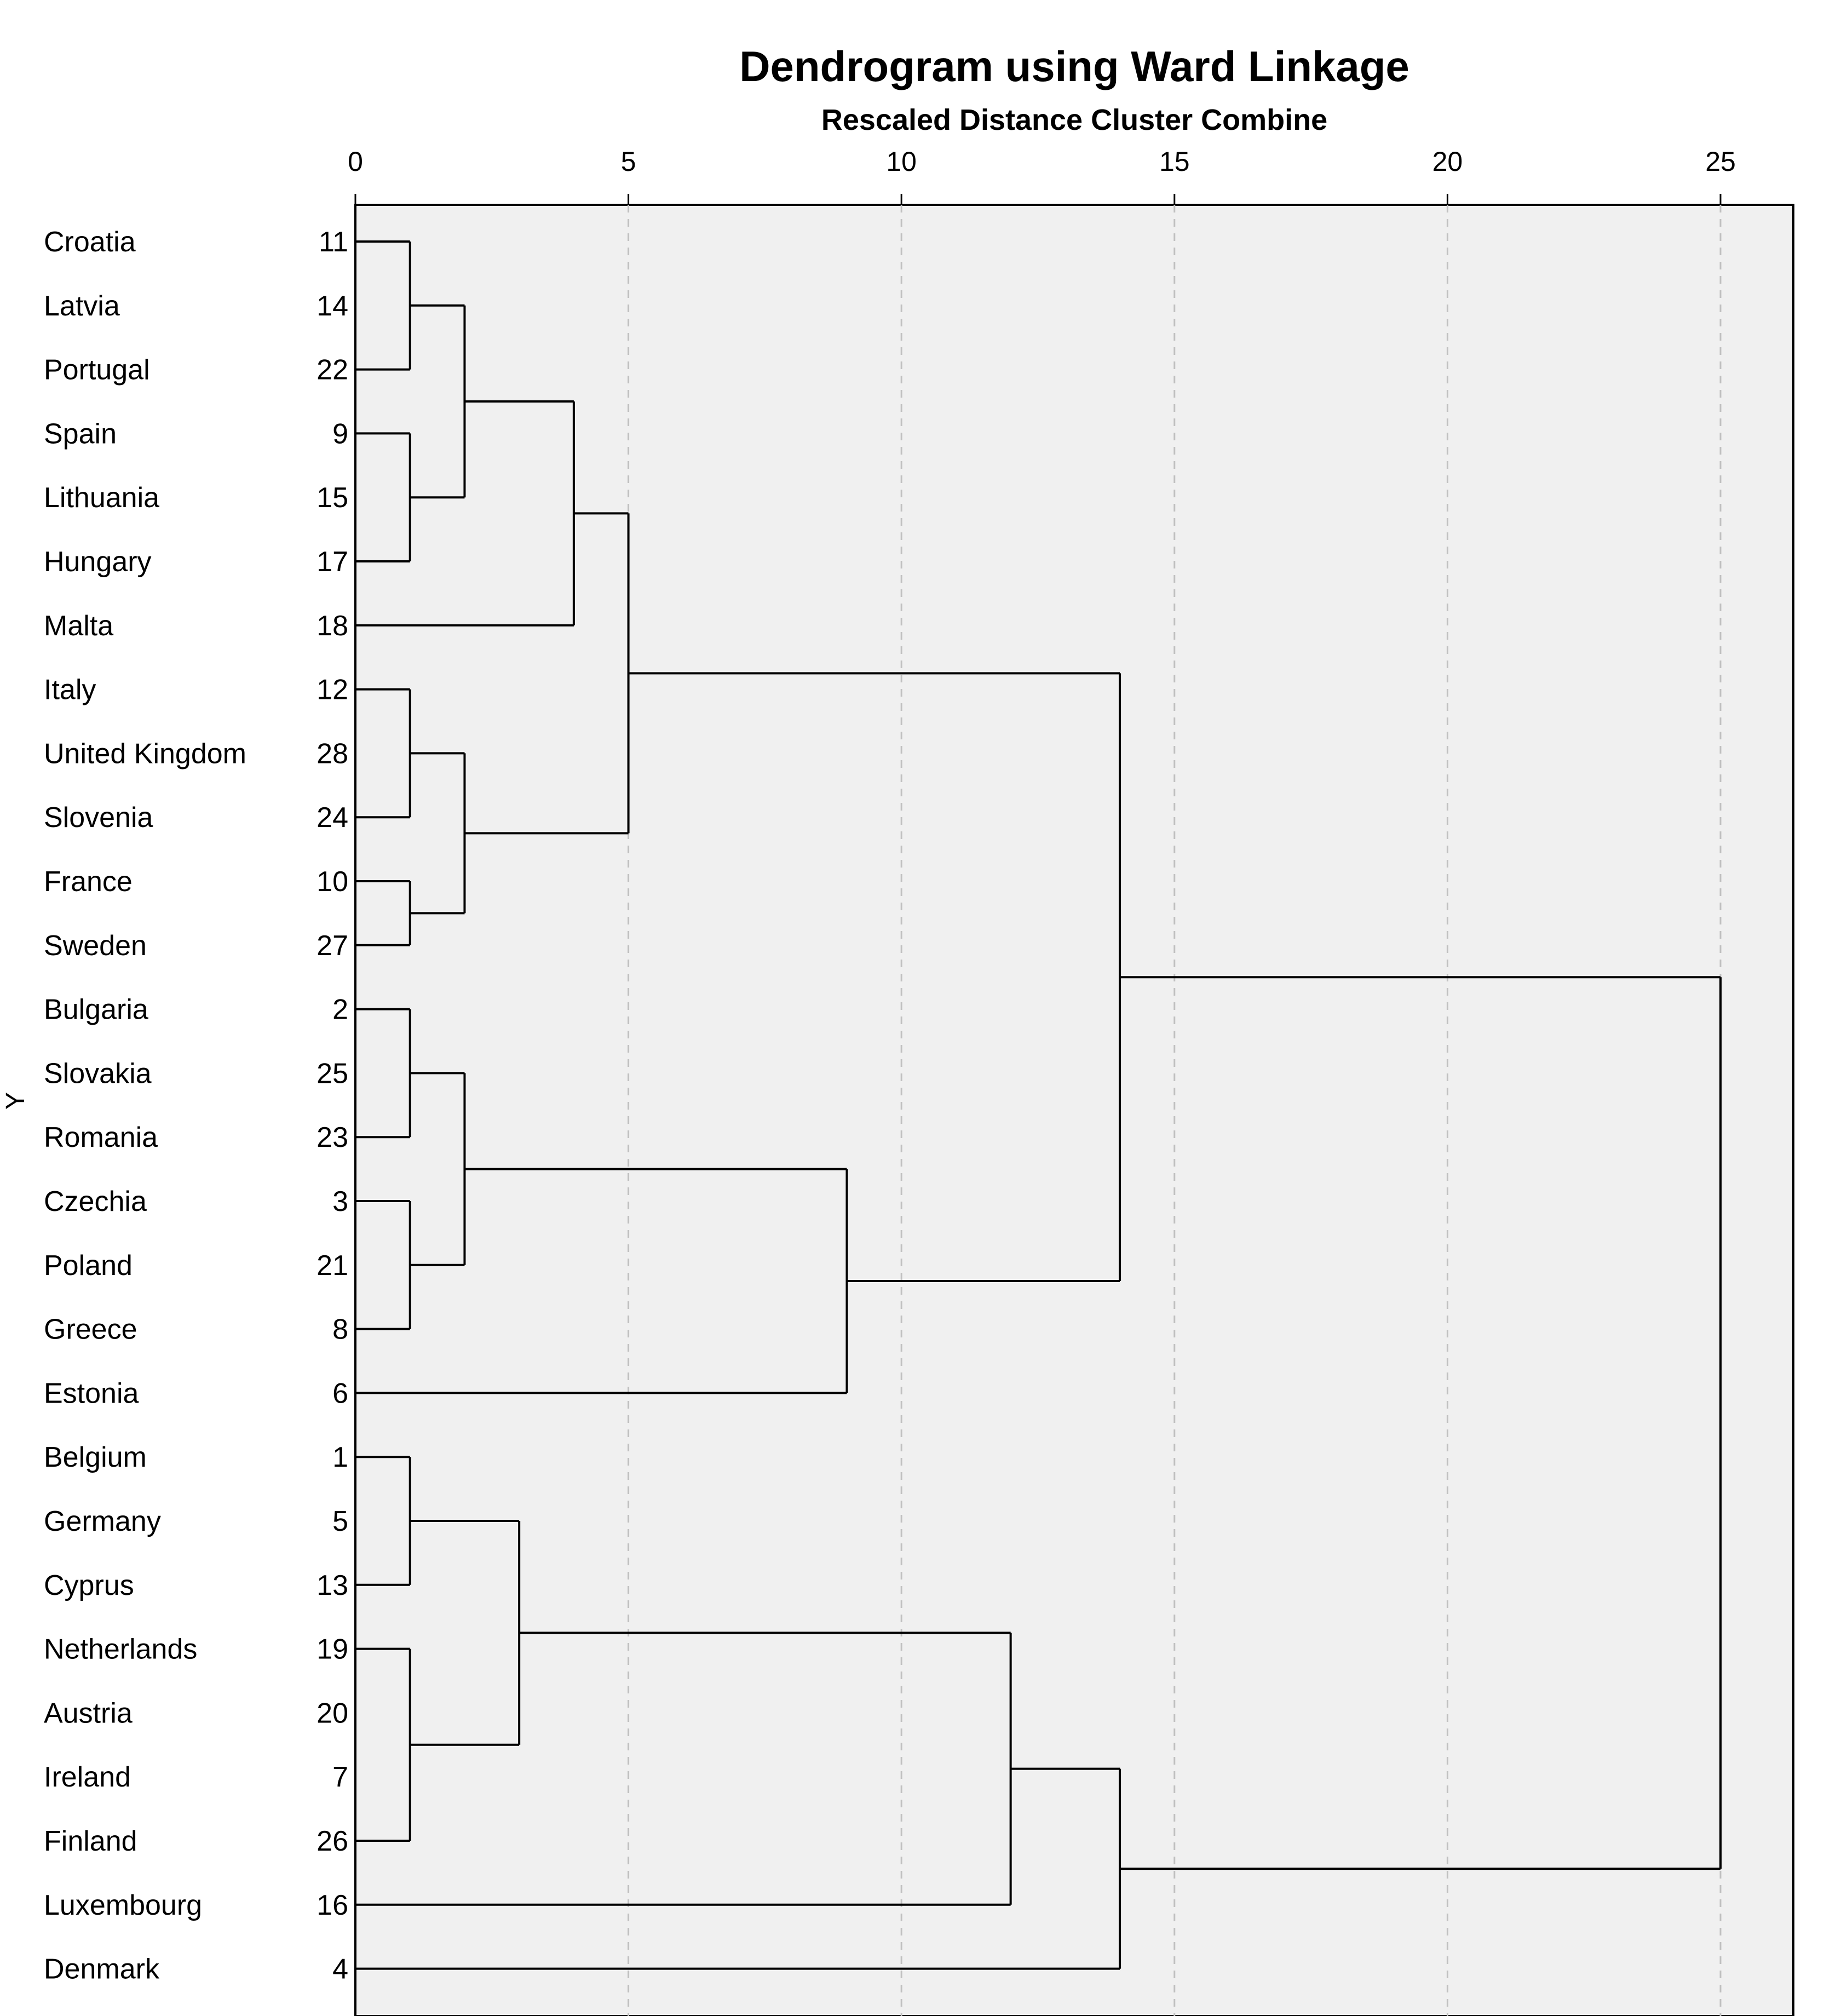  Describe the element at coordinates (1447, 161) in the screenshot. I see `x-tick-label-20: 20` at that location.